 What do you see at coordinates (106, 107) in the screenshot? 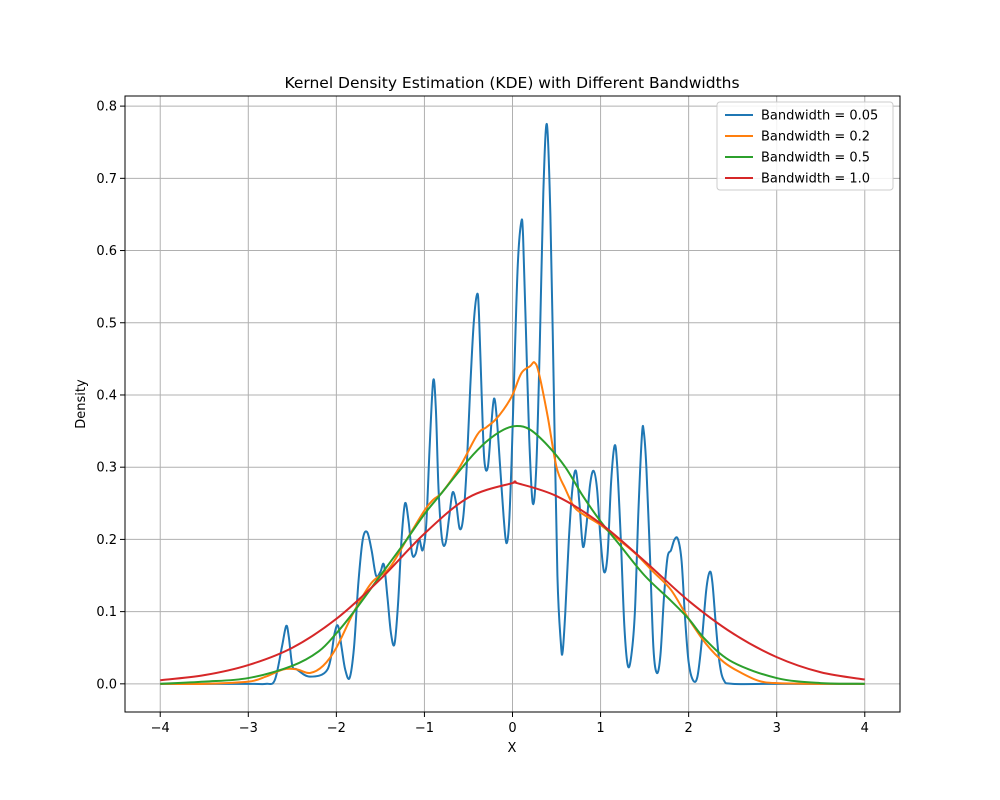
I see `y-tick-label: 0.8` at bounding box center [106, 107].